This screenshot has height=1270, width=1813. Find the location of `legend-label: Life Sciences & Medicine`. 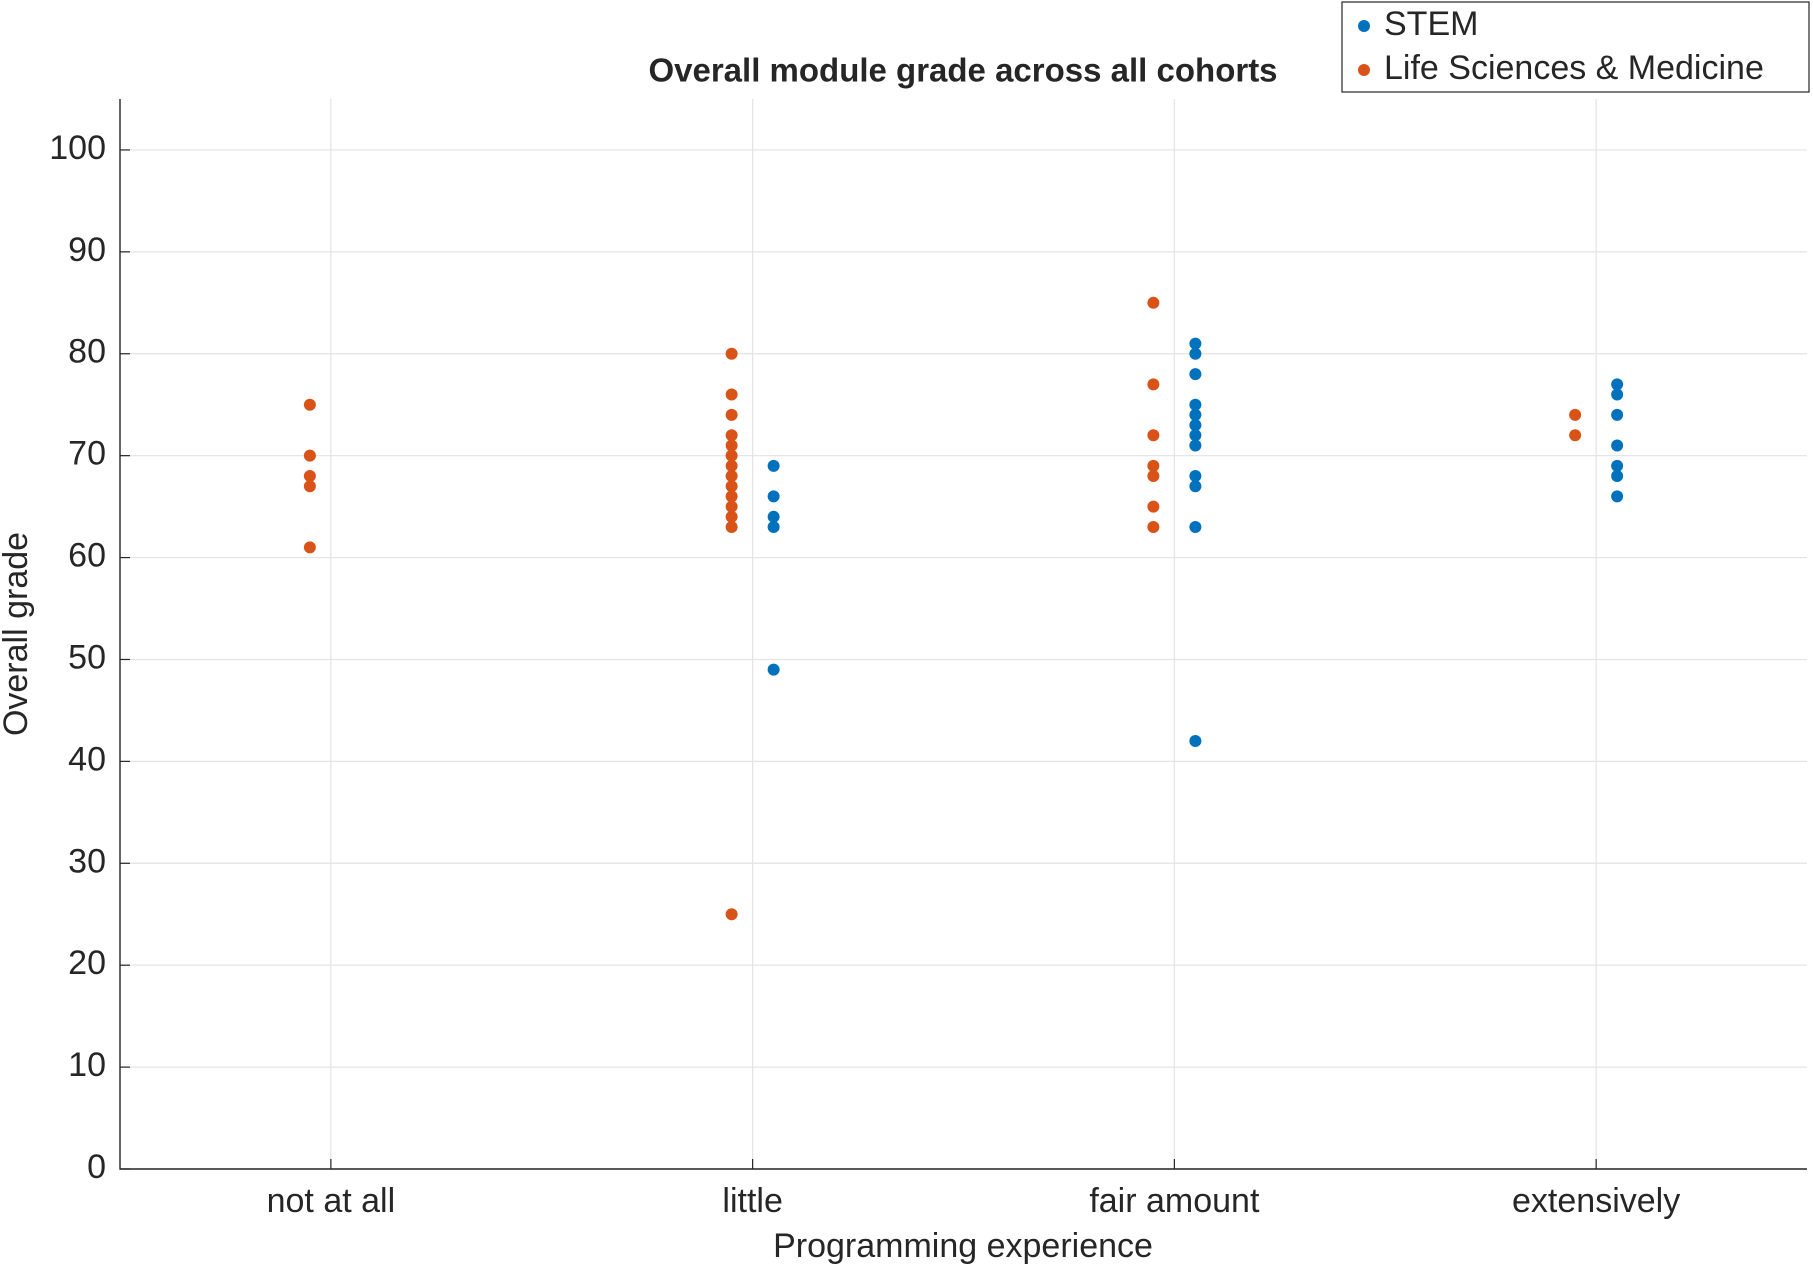

legend-label: Life Sciences & Medicine is located at coordinates (1574, 68).